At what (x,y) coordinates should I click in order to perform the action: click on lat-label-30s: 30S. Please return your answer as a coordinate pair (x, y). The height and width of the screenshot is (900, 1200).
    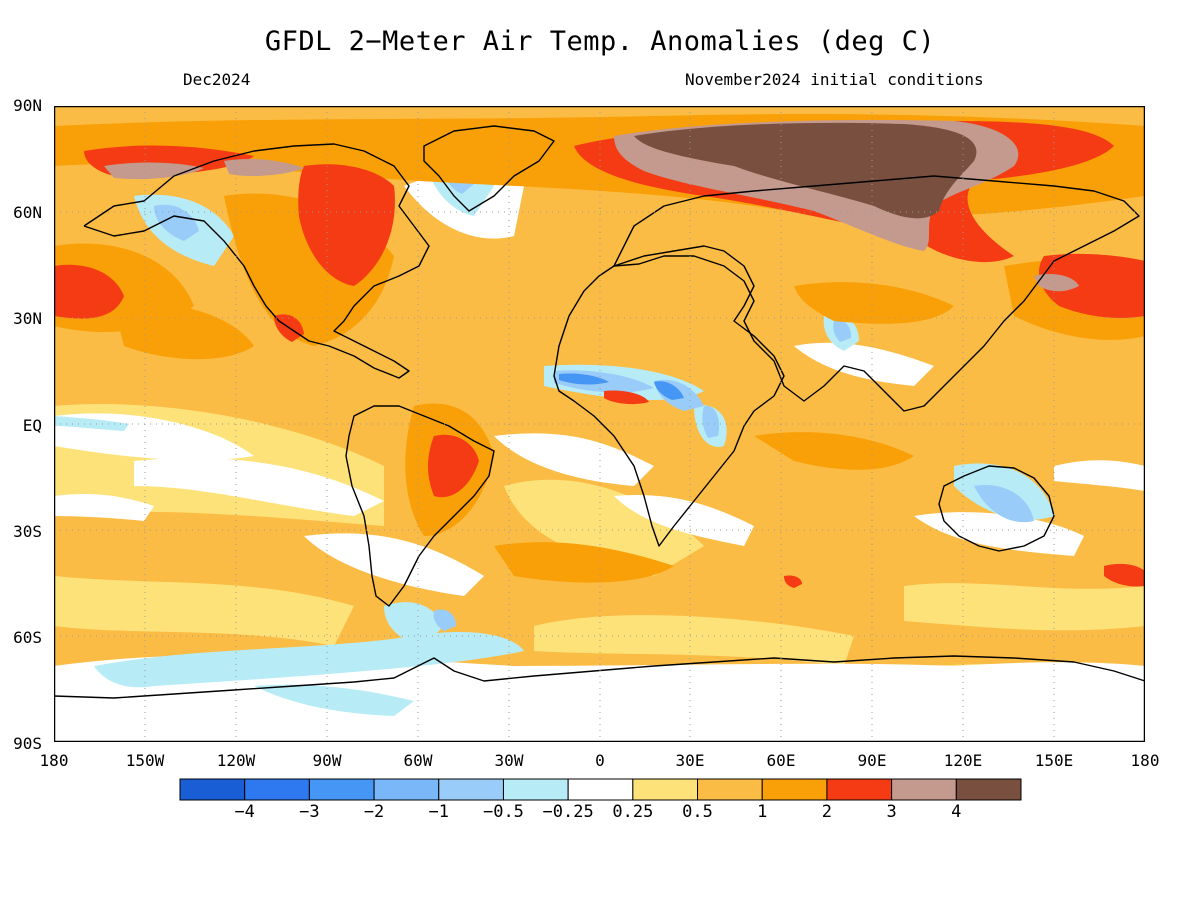
    Looking at the image, I should click on (27, 531).